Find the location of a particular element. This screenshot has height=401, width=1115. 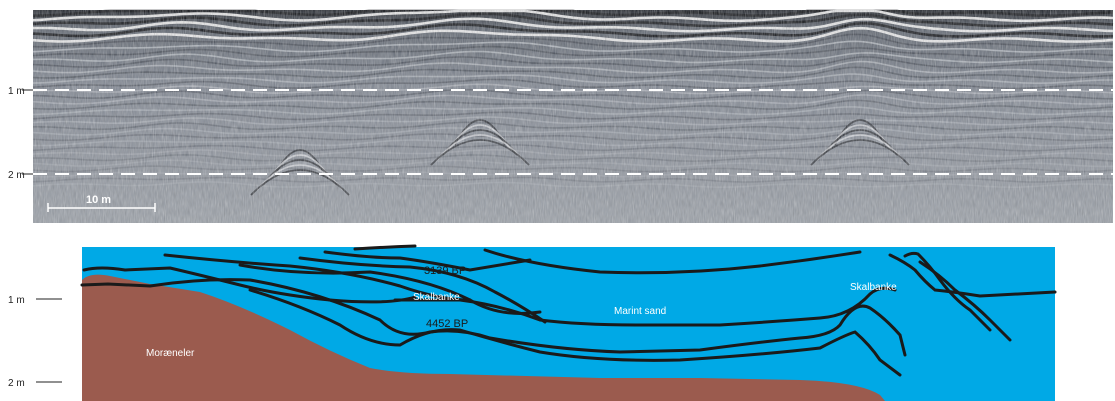

label-marint-sand: Marint sand is located at coordinates (640, 311).